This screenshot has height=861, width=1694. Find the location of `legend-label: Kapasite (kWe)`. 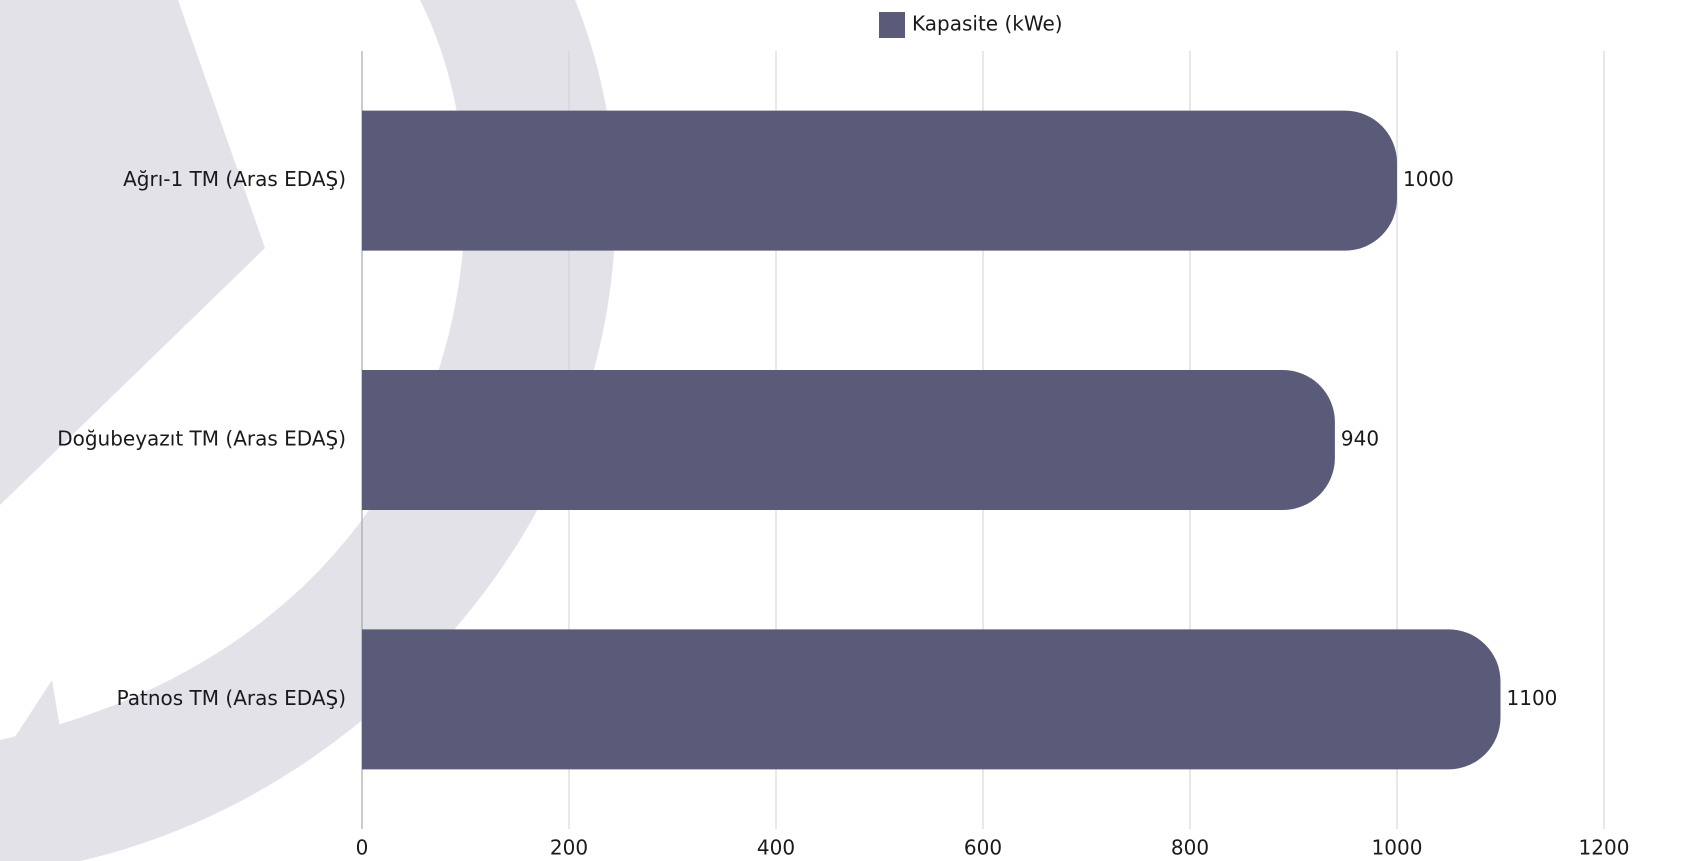

legend-label: Kapasite (kWe) is located at coordinates (987, 24).